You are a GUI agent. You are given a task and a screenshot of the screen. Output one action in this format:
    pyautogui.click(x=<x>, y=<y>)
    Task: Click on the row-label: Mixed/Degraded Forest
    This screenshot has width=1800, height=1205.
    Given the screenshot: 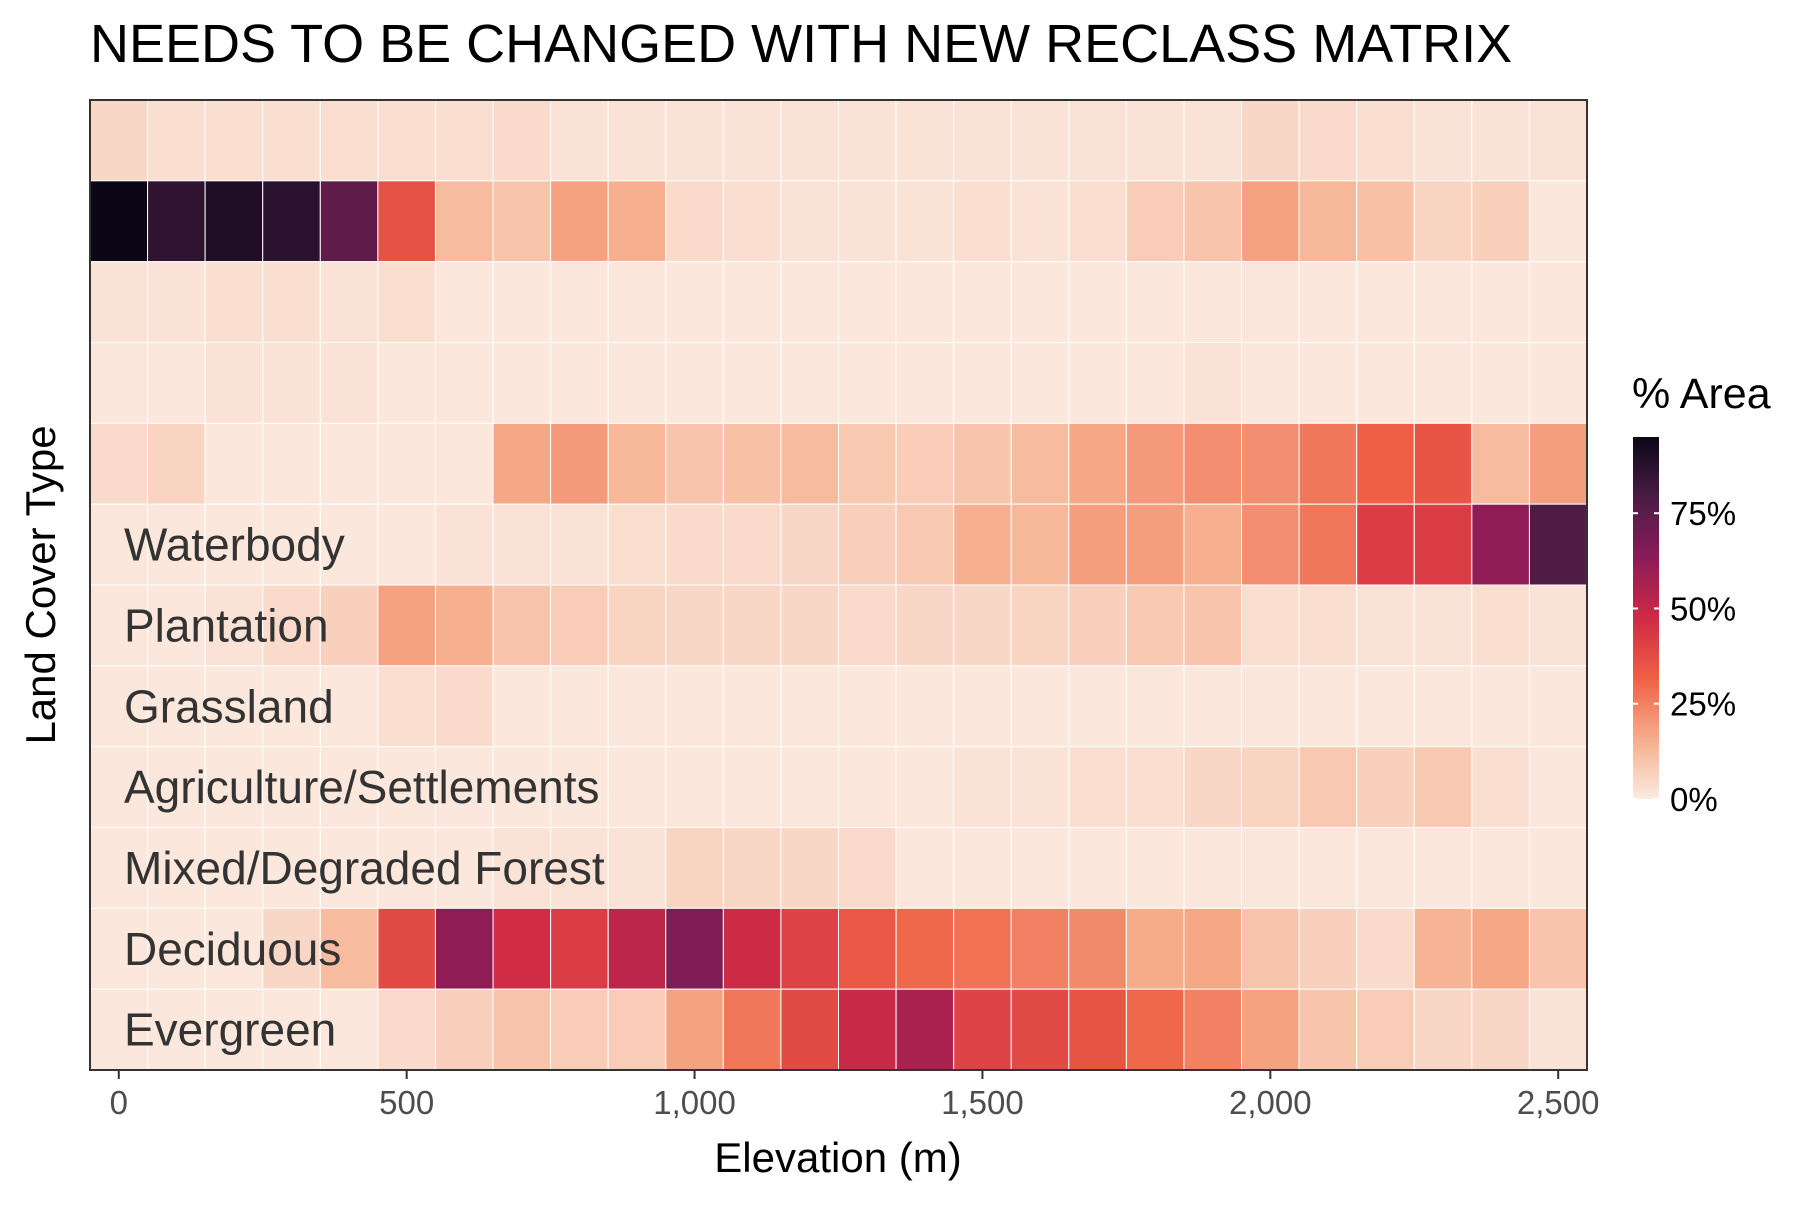 What is the action you would take?
    pyautogui.click(x=364, y=868)
    